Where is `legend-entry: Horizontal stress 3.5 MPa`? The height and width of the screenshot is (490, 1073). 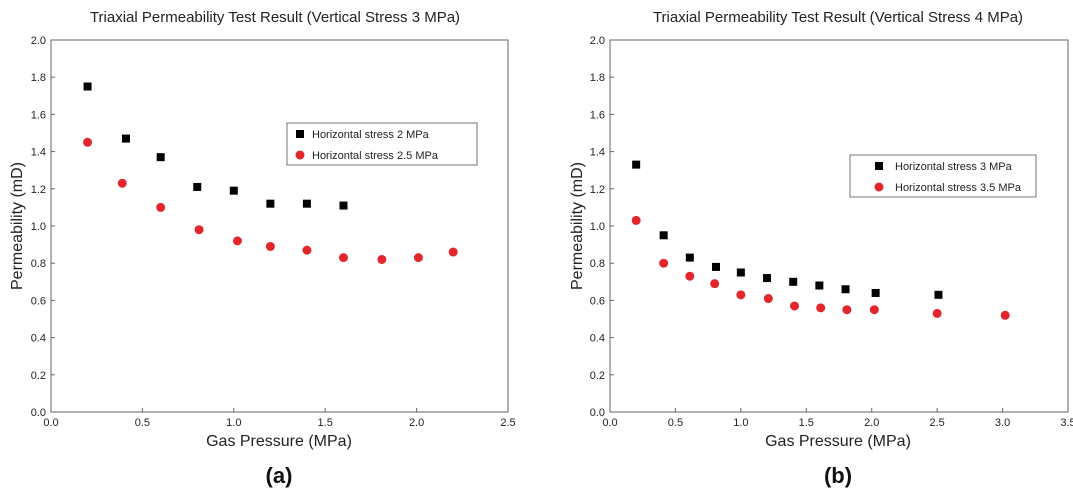
legend-entry: Horizontal stress 3.5 MPa is located at coordinates (958, 188).